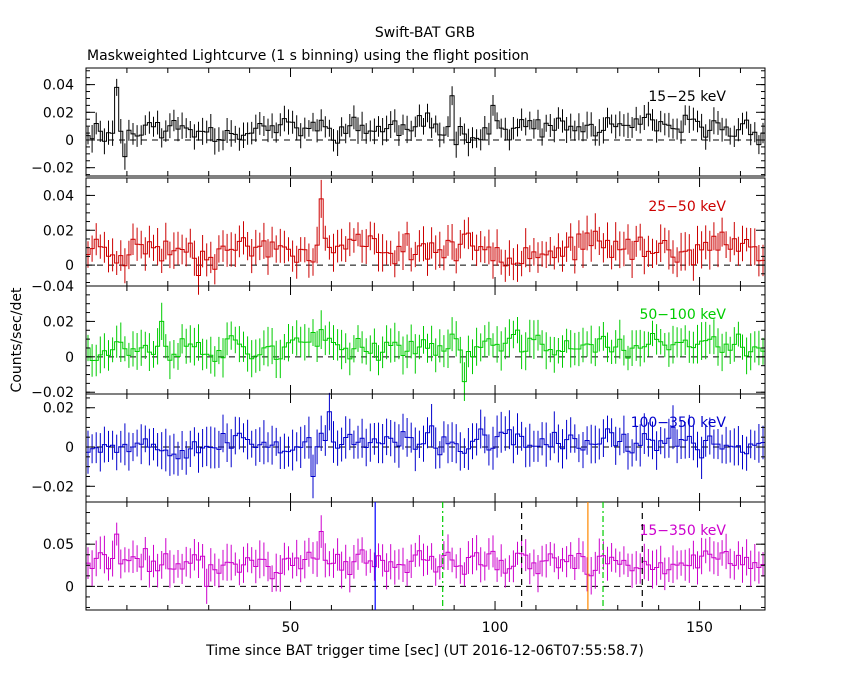  What do you see at coordinates (699, 628) in the screenshot?
I see `x-tick-label-2: 150` at bounding box center [699, 628].